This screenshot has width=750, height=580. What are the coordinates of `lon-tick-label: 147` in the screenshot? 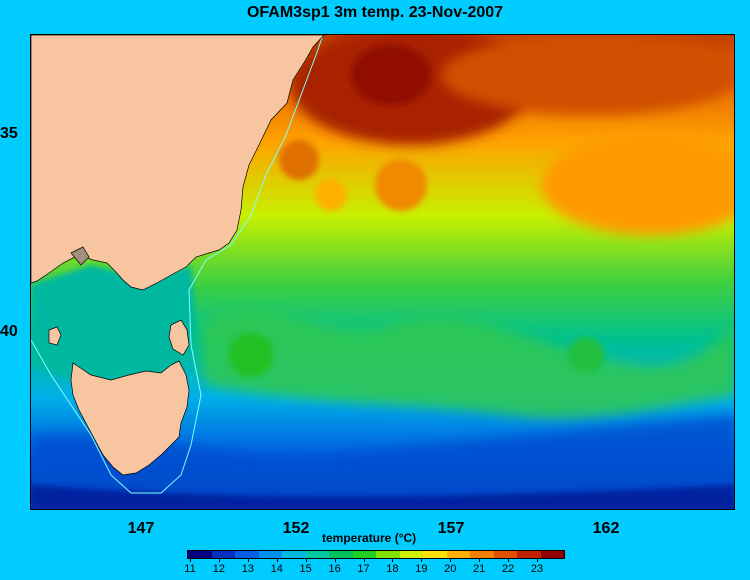 It's located at (141, 528).